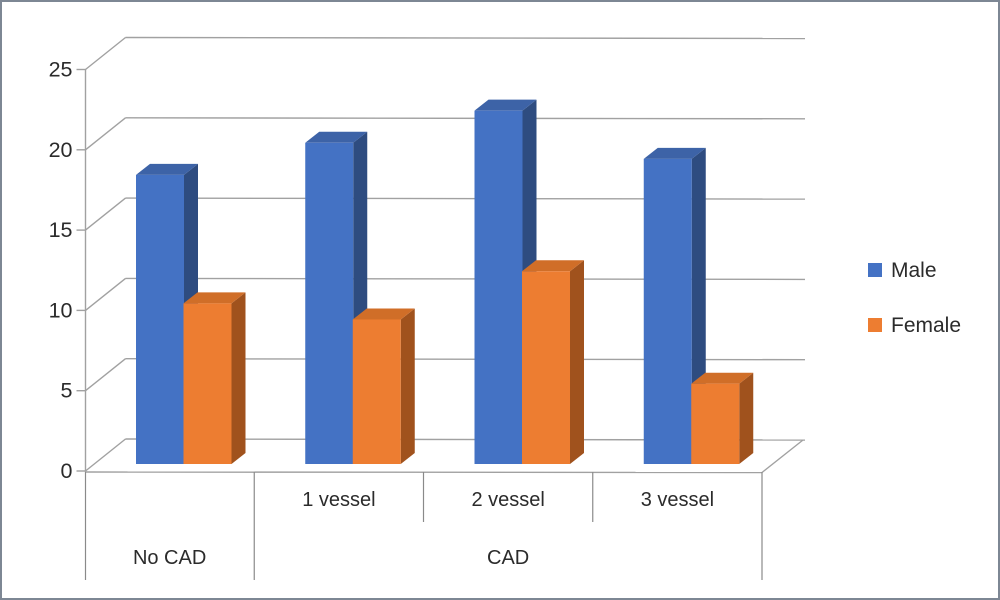  Describe the element at coordinates (875, 325) in the screenshot. I see `legend-swatch-female` at that location.